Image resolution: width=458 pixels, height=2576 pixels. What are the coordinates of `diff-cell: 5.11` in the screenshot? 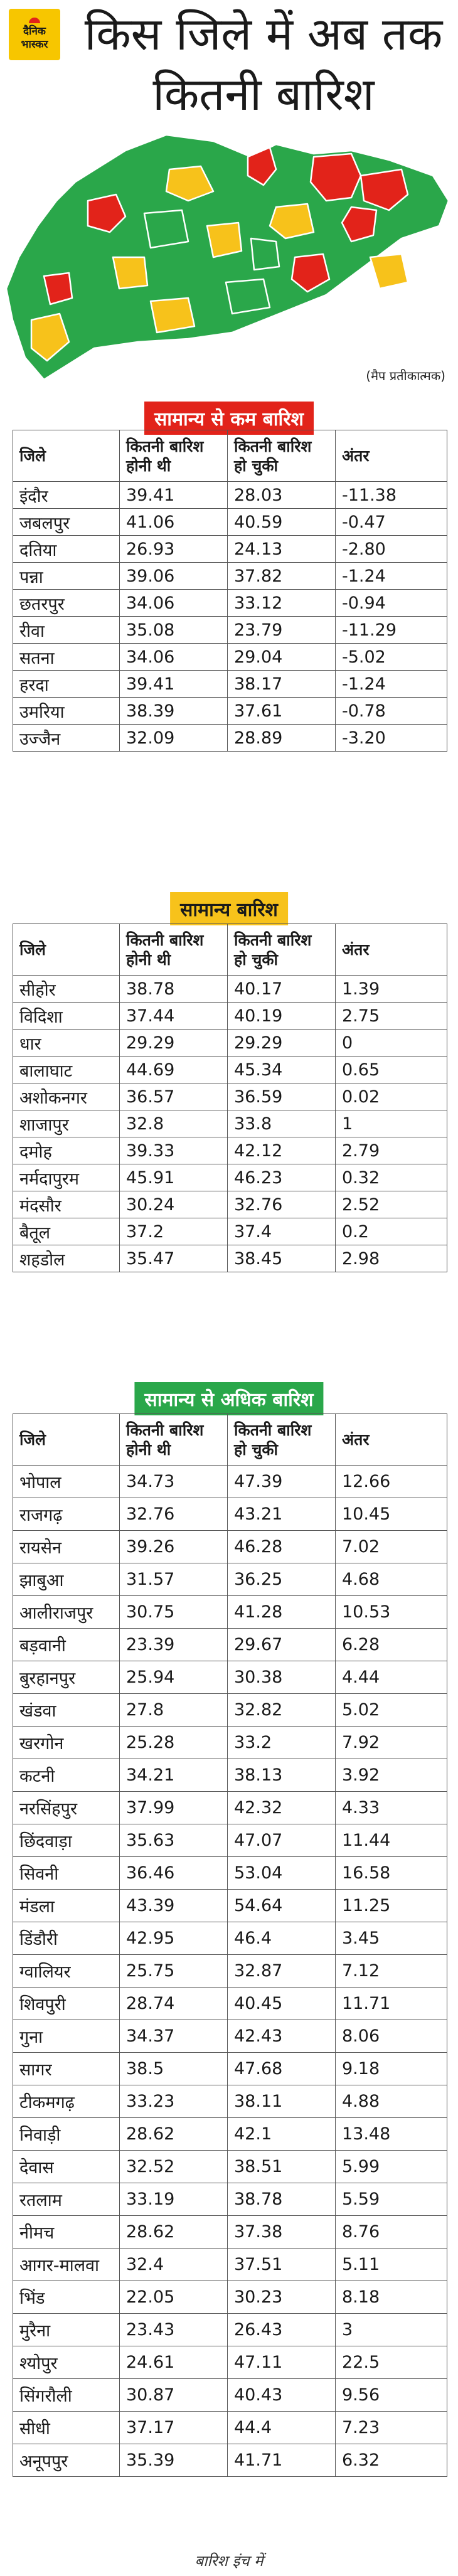 It's located at (391, 2264).